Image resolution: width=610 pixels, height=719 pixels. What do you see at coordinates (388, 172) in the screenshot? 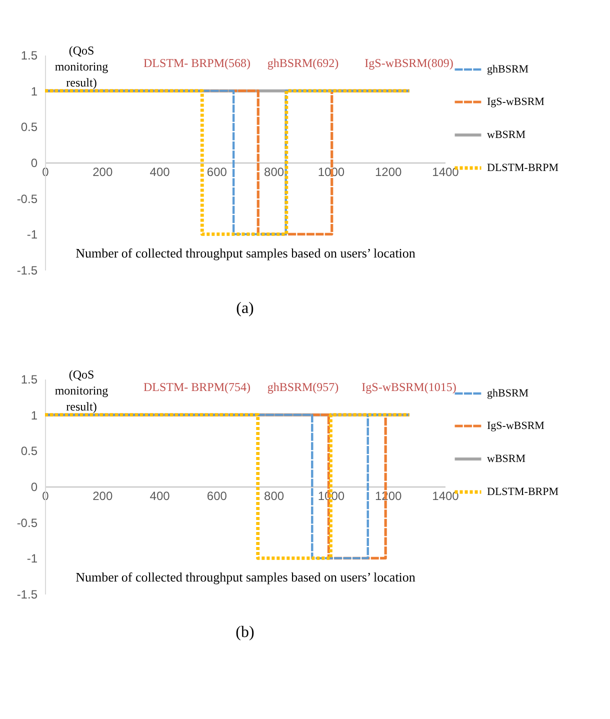
I see `x-tick-label: 1200` at bounding box center [388, 172].